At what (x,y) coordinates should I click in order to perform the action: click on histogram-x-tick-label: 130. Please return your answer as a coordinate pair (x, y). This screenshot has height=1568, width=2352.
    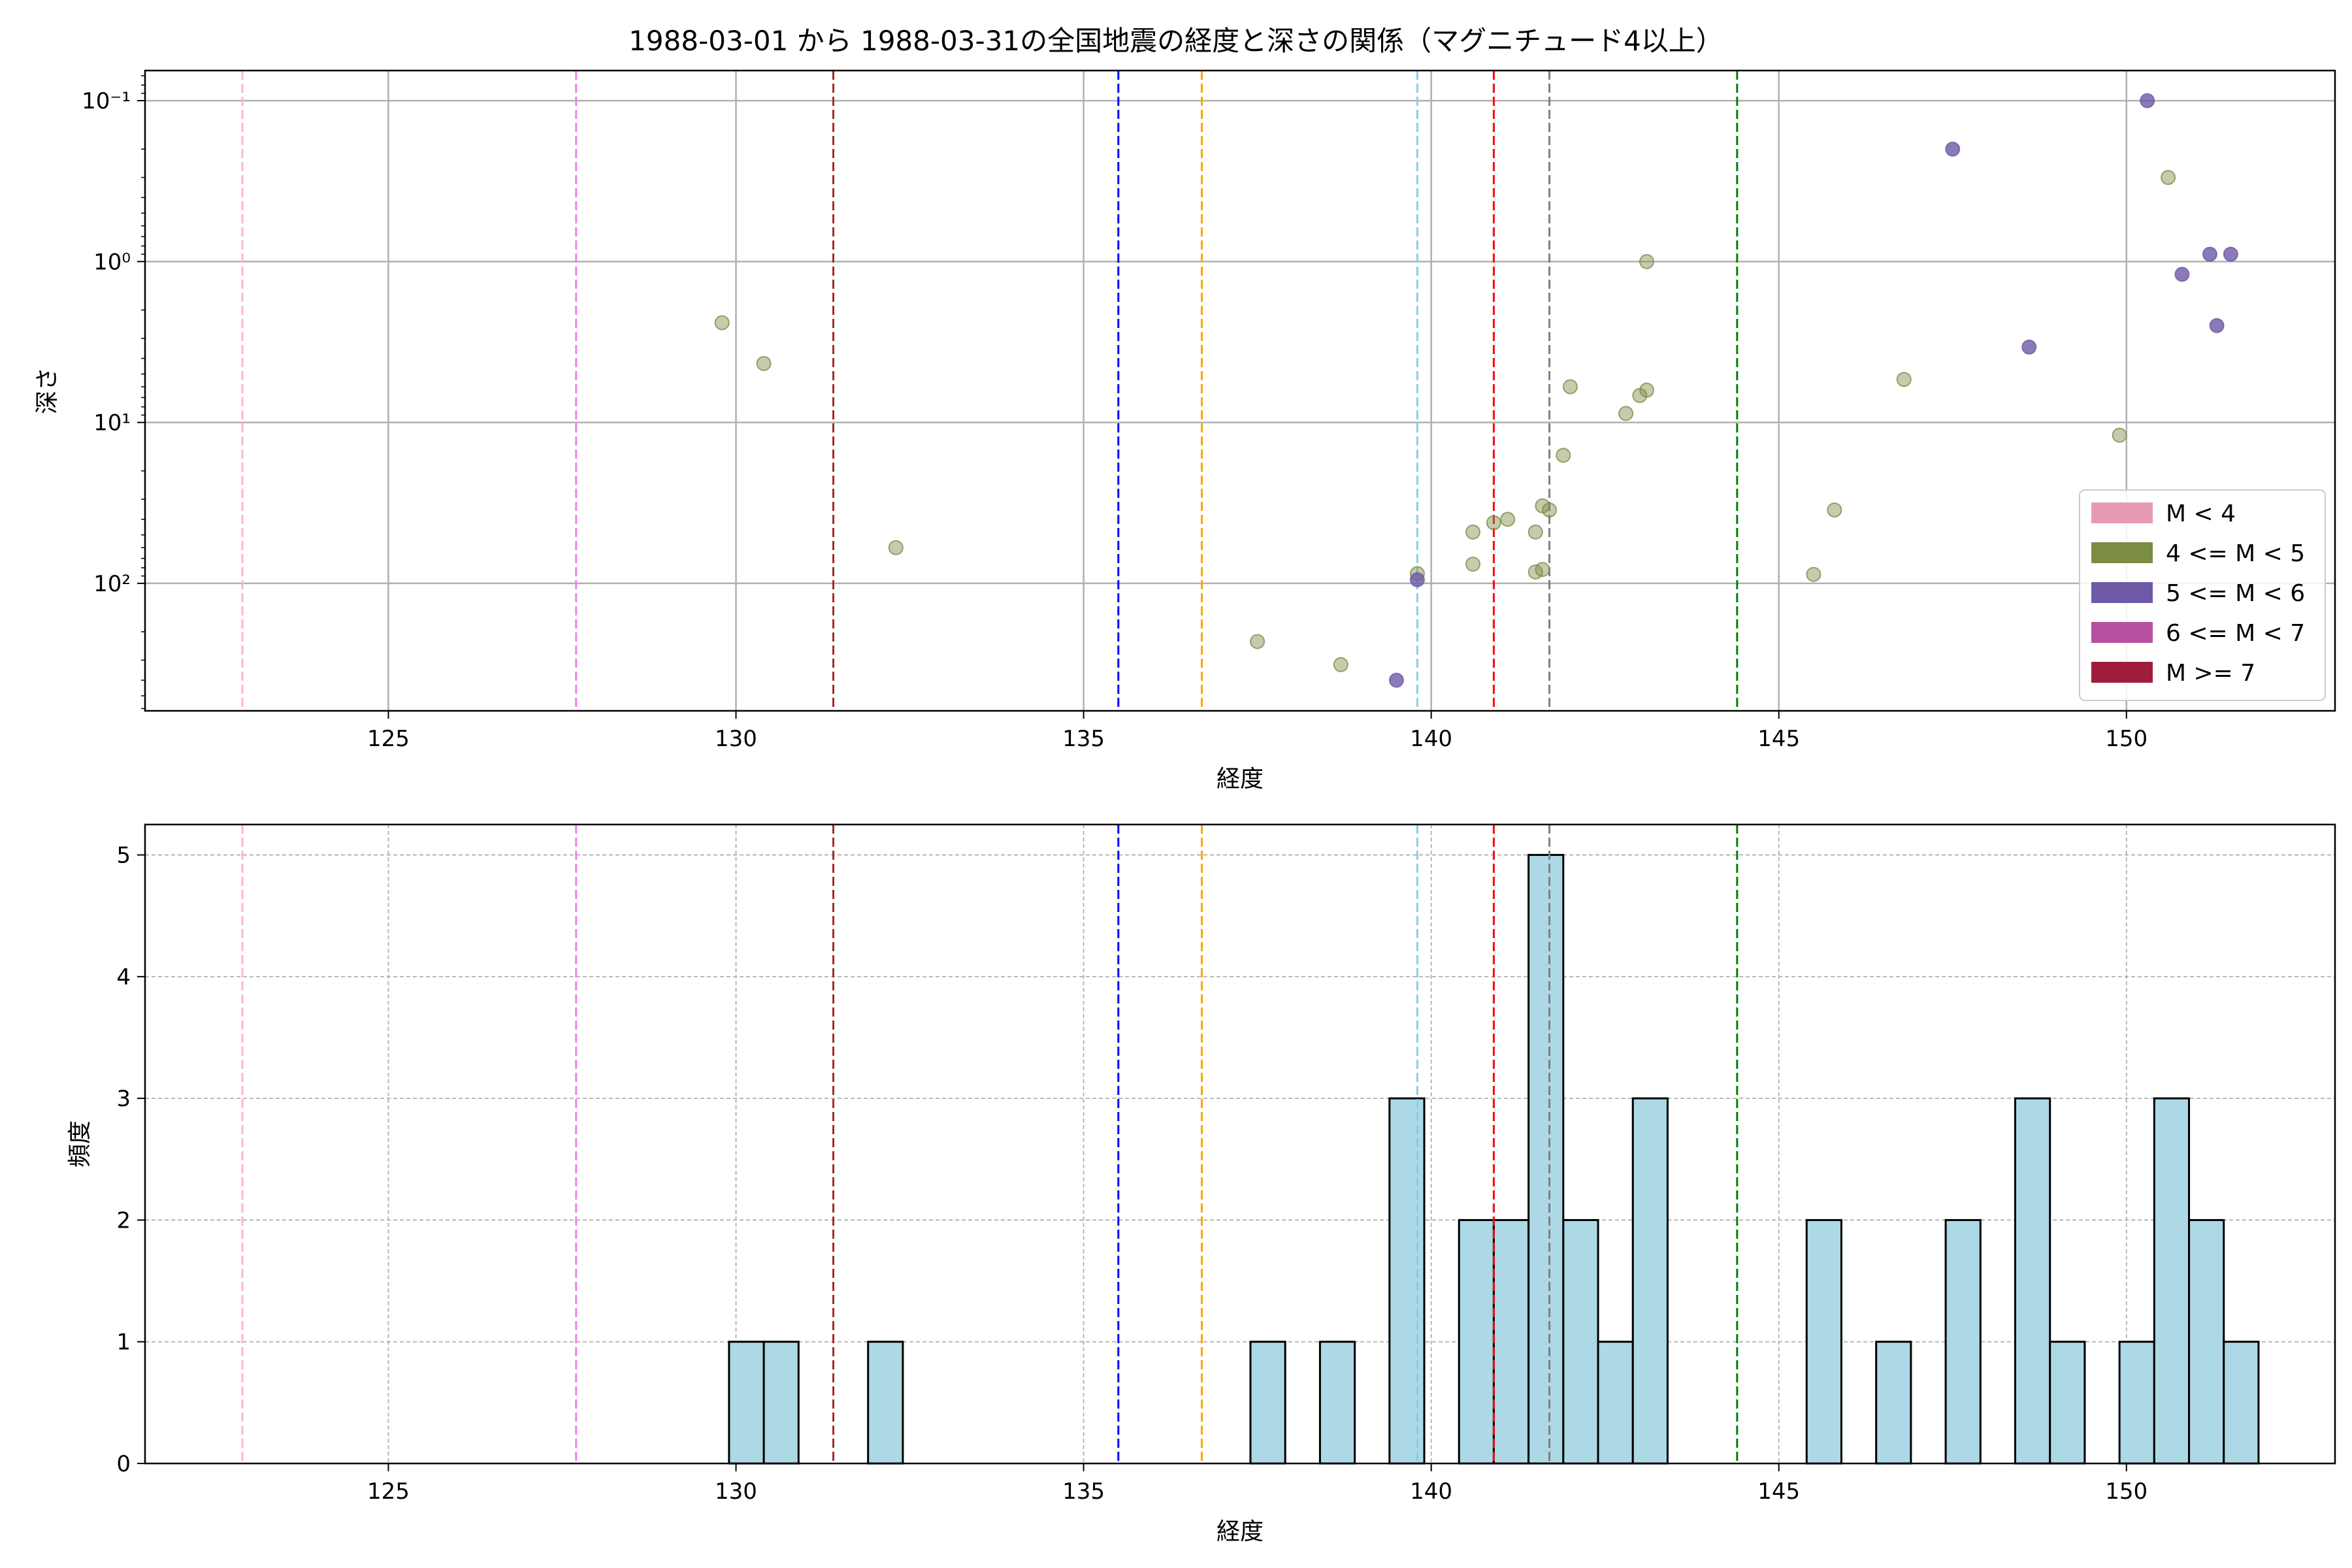
    Looking at the image, I should click on (736, 1491).